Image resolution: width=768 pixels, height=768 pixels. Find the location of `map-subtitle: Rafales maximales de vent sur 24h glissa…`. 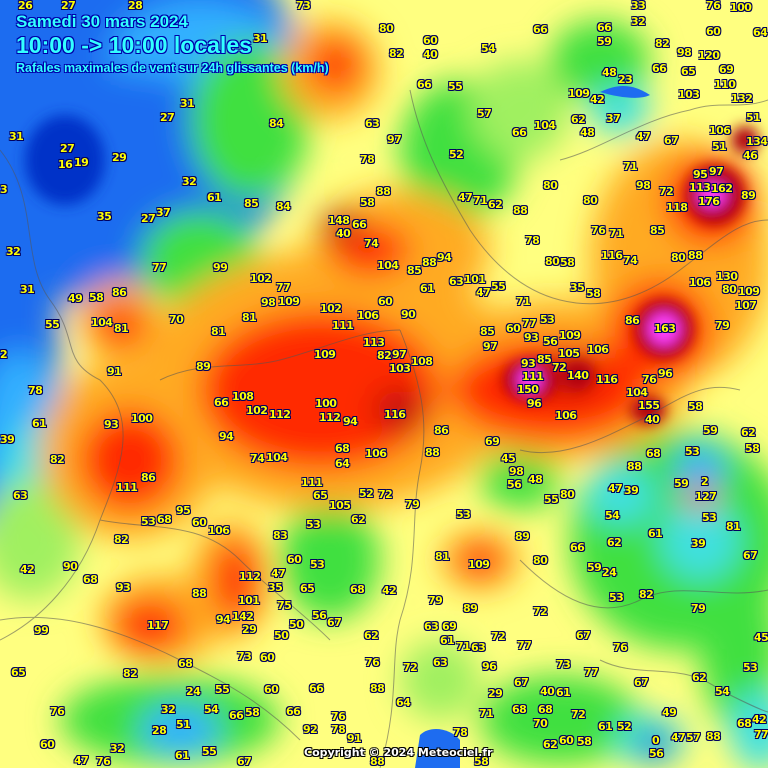

map-subtitle: Rafales maximales de vent sur 24h glissa… is located at coordinates (172, 68).